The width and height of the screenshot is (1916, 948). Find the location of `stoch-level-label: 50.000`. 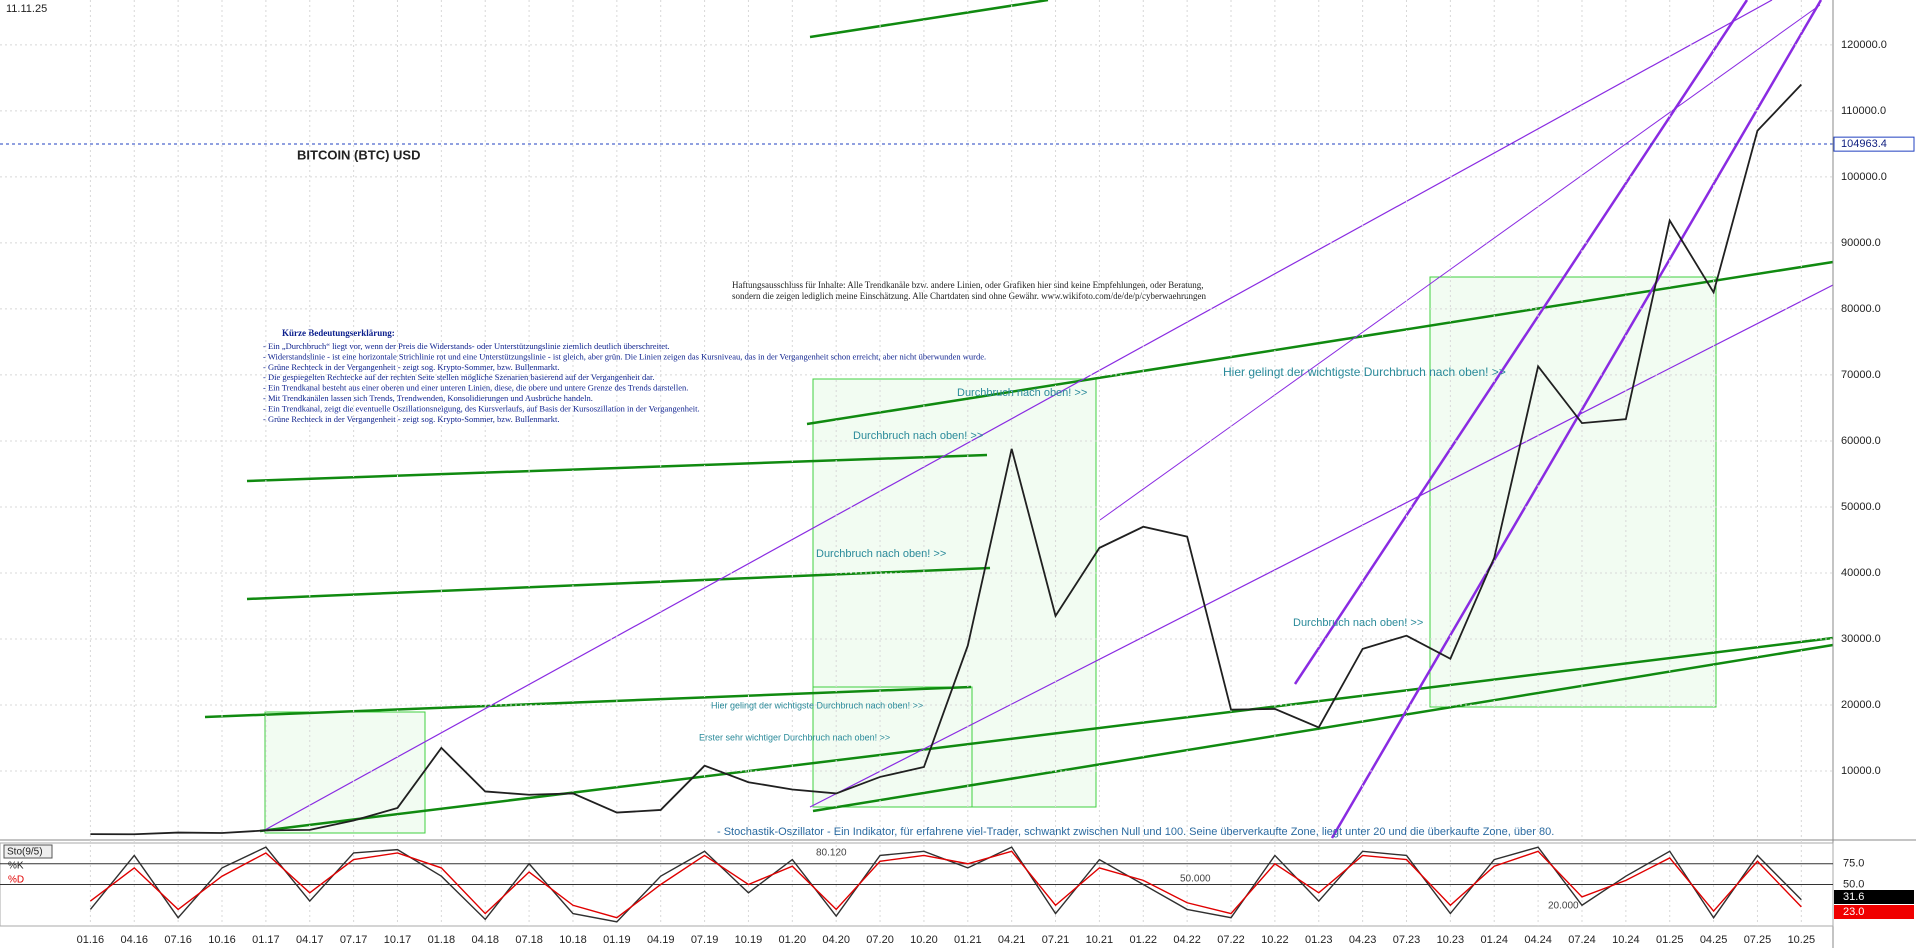

stoch-level-label: 50.000 is located at coordinates (1195, 879).